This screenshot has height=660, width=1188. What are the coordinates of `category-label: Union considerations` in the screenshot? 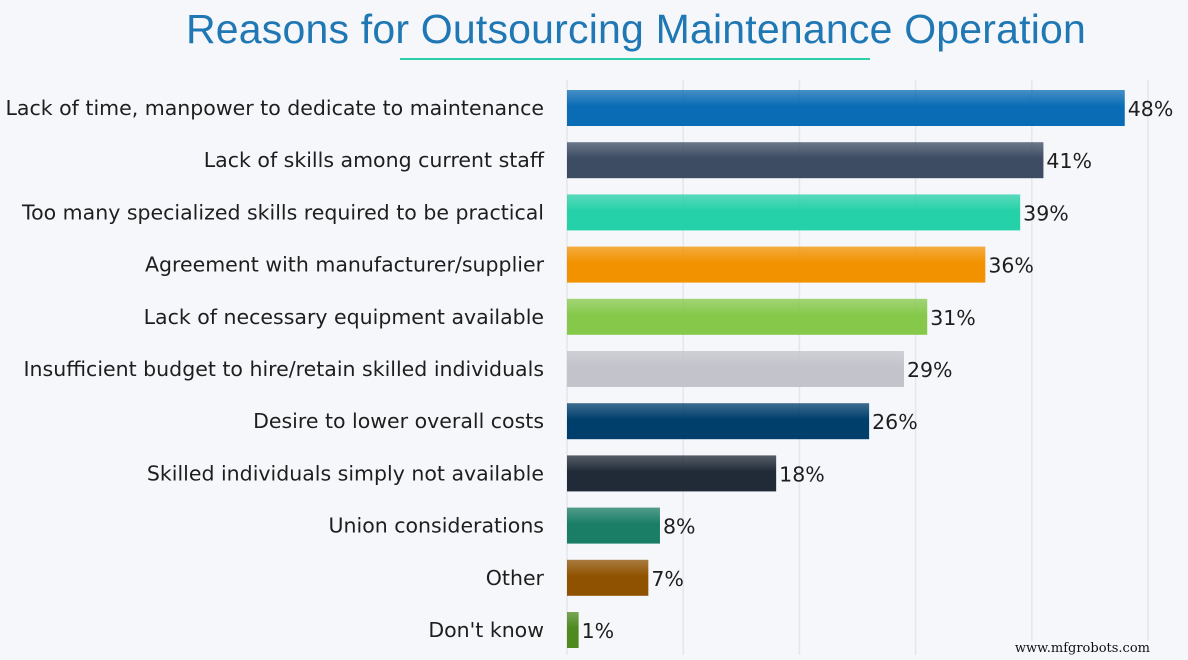 It's located at (437, 526).